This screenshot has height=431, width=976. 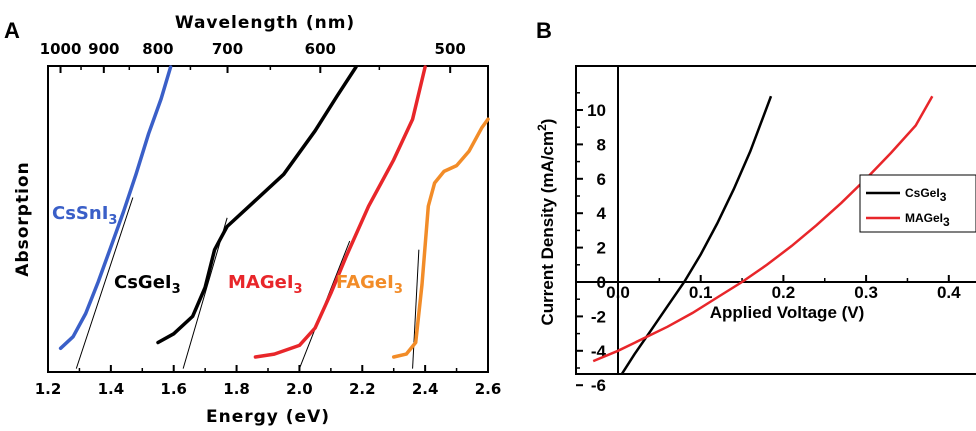 What do you see at coordinates (601, 179) in the screenshot?
I see `panel-b-y-tick-label: 6` at bounding box center [601, 179].